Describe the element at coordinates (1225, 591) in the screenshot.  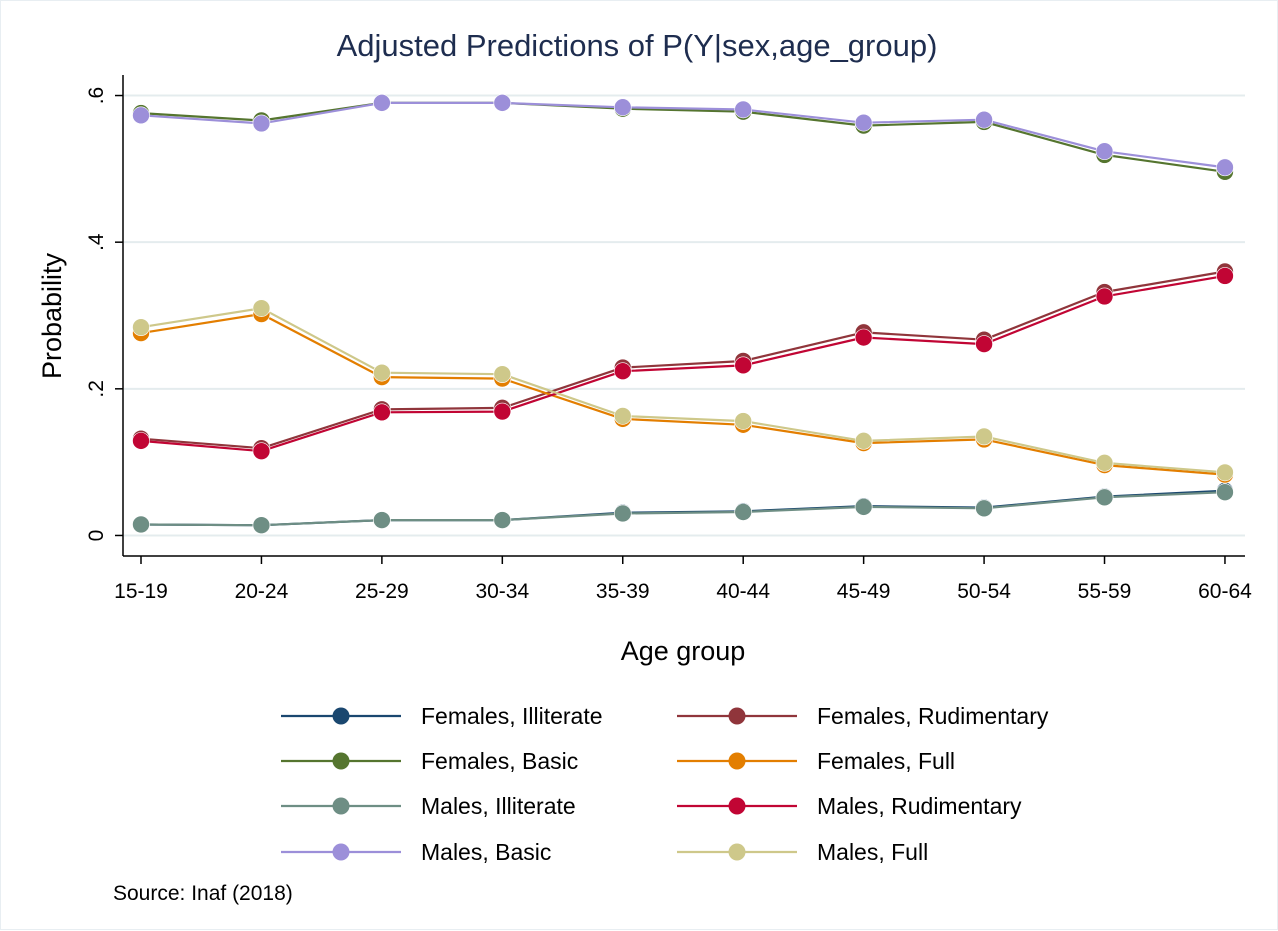
I see `x-tick-label: 60-64` at that location.